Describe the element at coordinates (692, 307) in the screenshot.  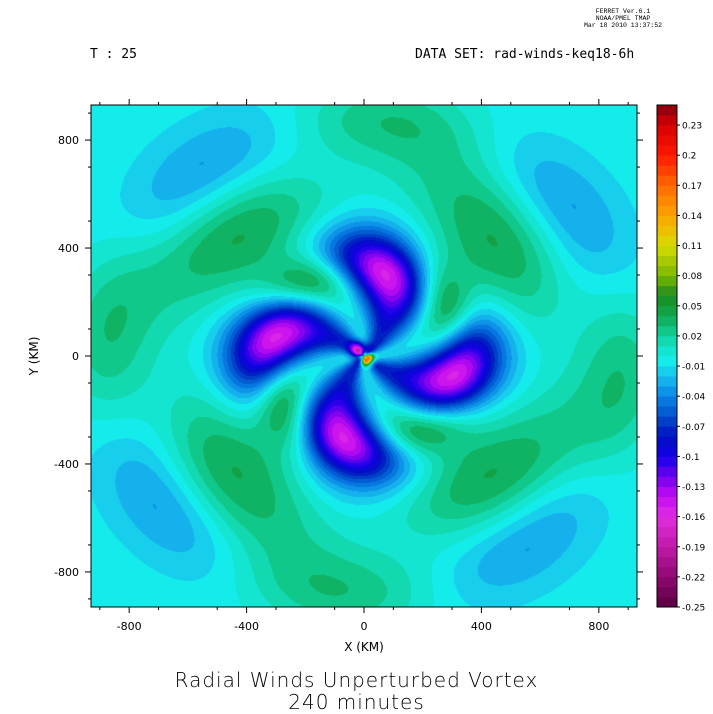
I see `colorbar-label: 0.05` at that location.